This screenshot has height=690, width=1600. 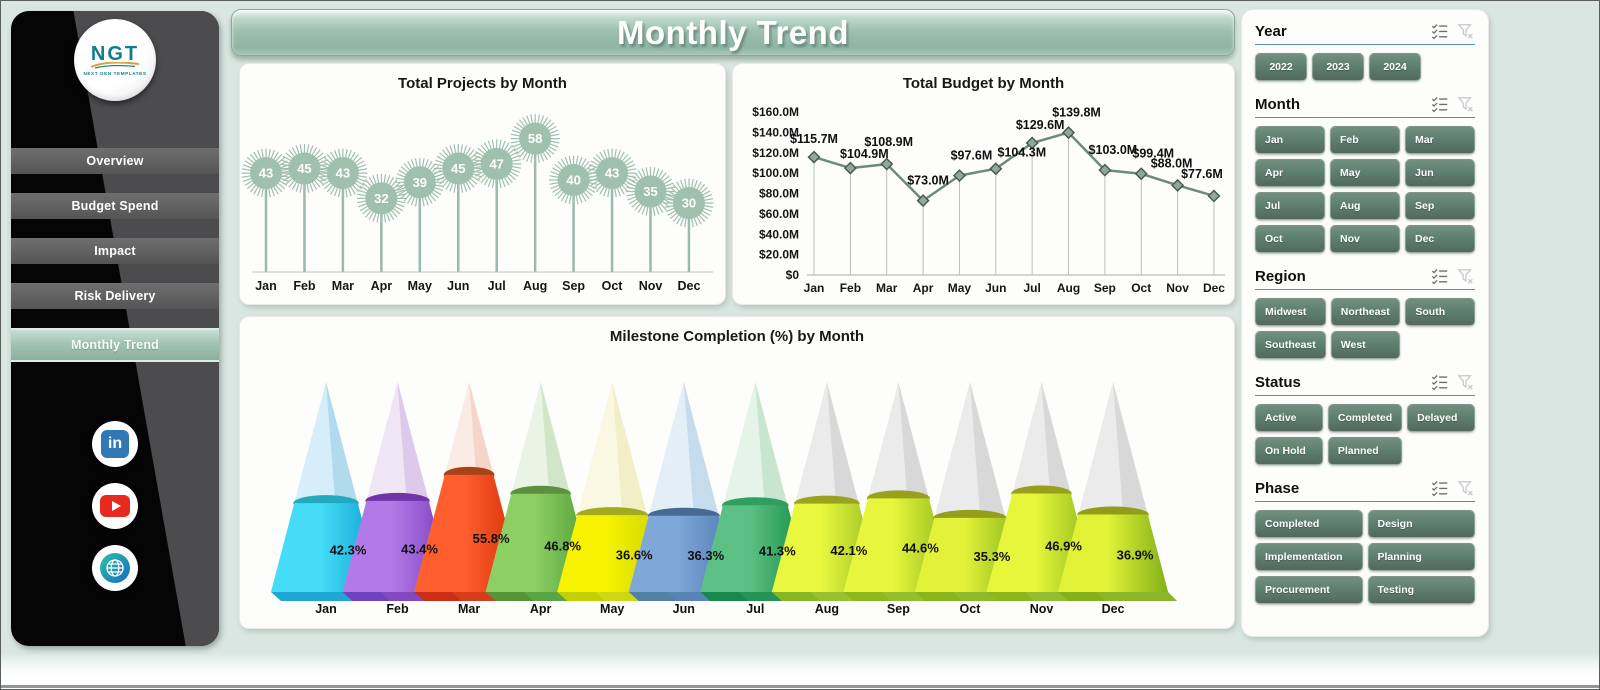 I want to click on filter-section-header: Phase, so click(x=1365, y=490).